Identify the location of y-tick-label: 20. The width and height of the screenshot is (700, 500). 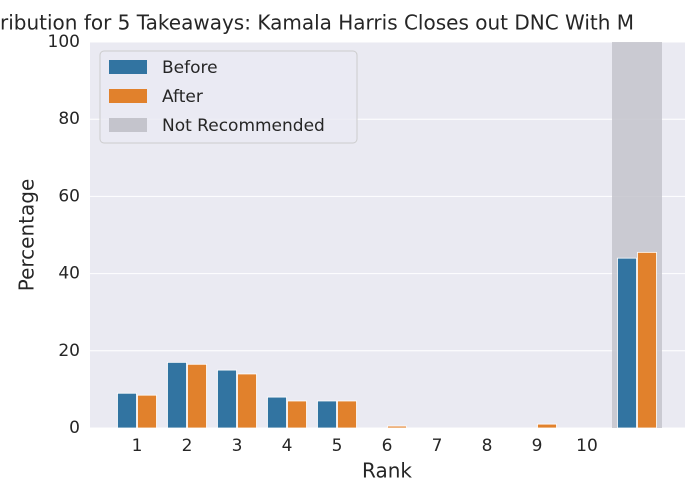
(69, 351).